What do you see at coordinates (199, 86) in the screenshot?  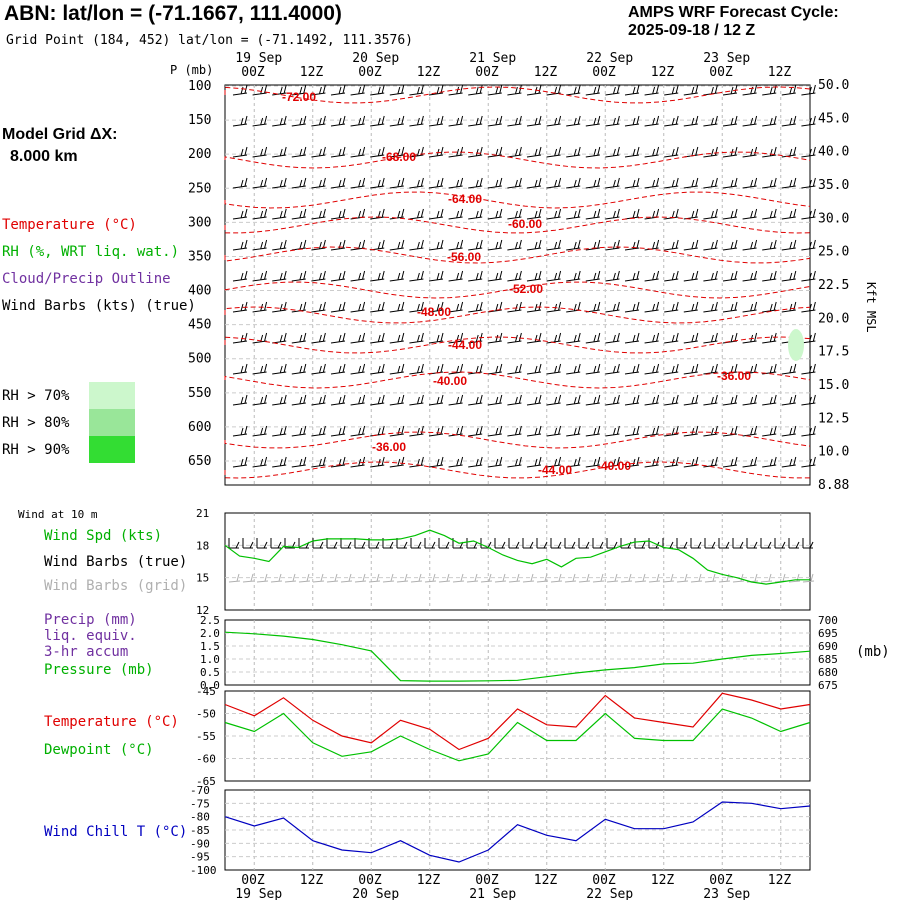 I see `pressure-tick-label: 100` at bounding box center [199, 86].